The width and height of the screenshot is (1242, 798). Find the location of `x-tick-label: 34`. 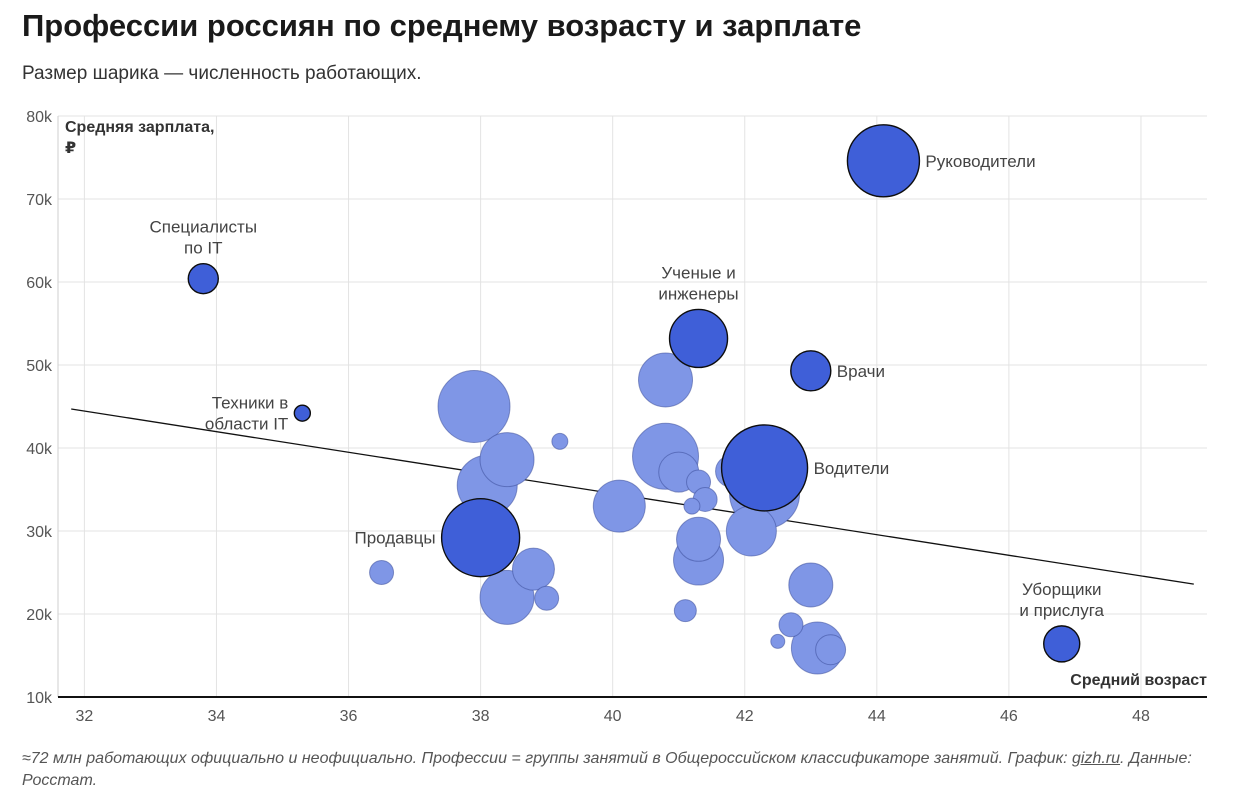

x-tick-label: 34 is located at coordinates (217, 716).